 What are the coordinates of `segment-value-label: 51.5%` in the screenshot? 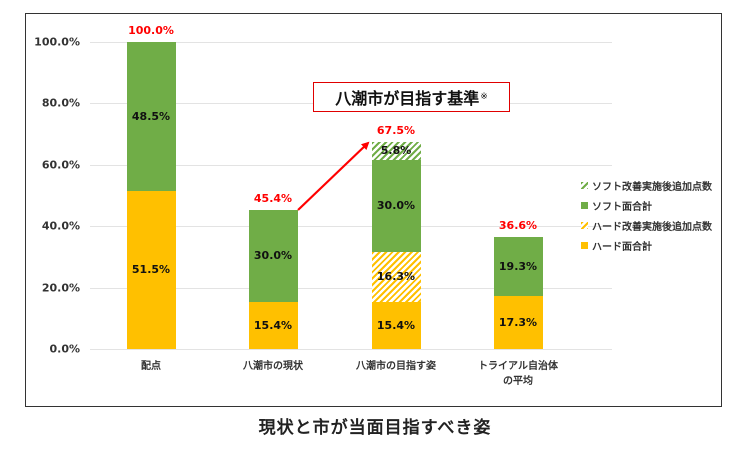 It's located at (151, 270).